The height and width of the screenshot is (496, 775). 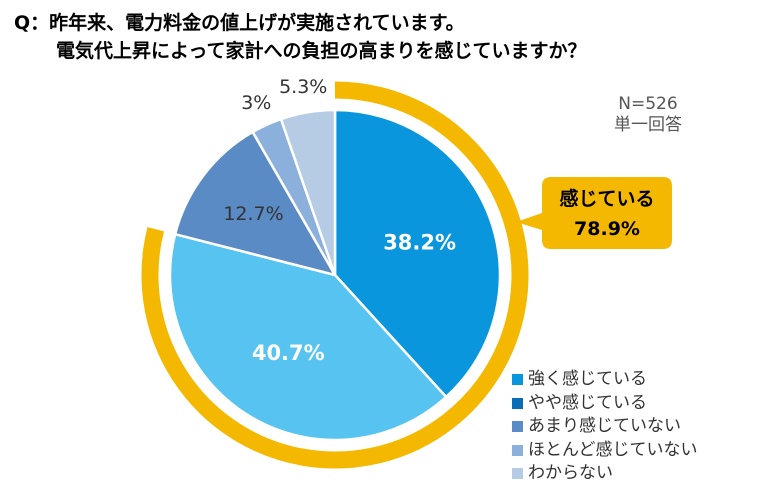 I want to click on legend-item-hardly-feel: ほとんど感じていない, so click(x=605, y=451).